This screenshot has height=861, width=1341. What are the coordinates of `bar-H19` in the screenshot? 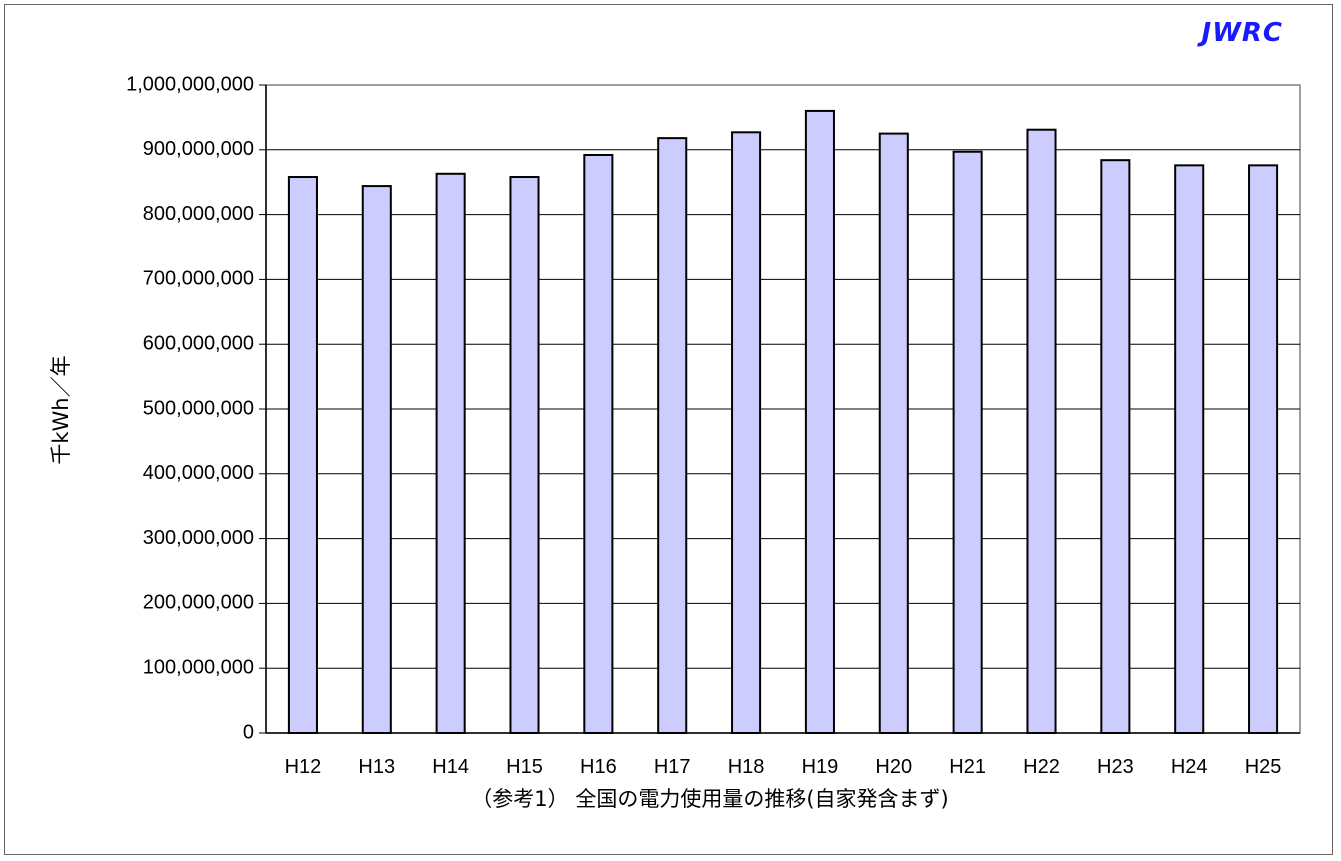 It's located at (819, 422).